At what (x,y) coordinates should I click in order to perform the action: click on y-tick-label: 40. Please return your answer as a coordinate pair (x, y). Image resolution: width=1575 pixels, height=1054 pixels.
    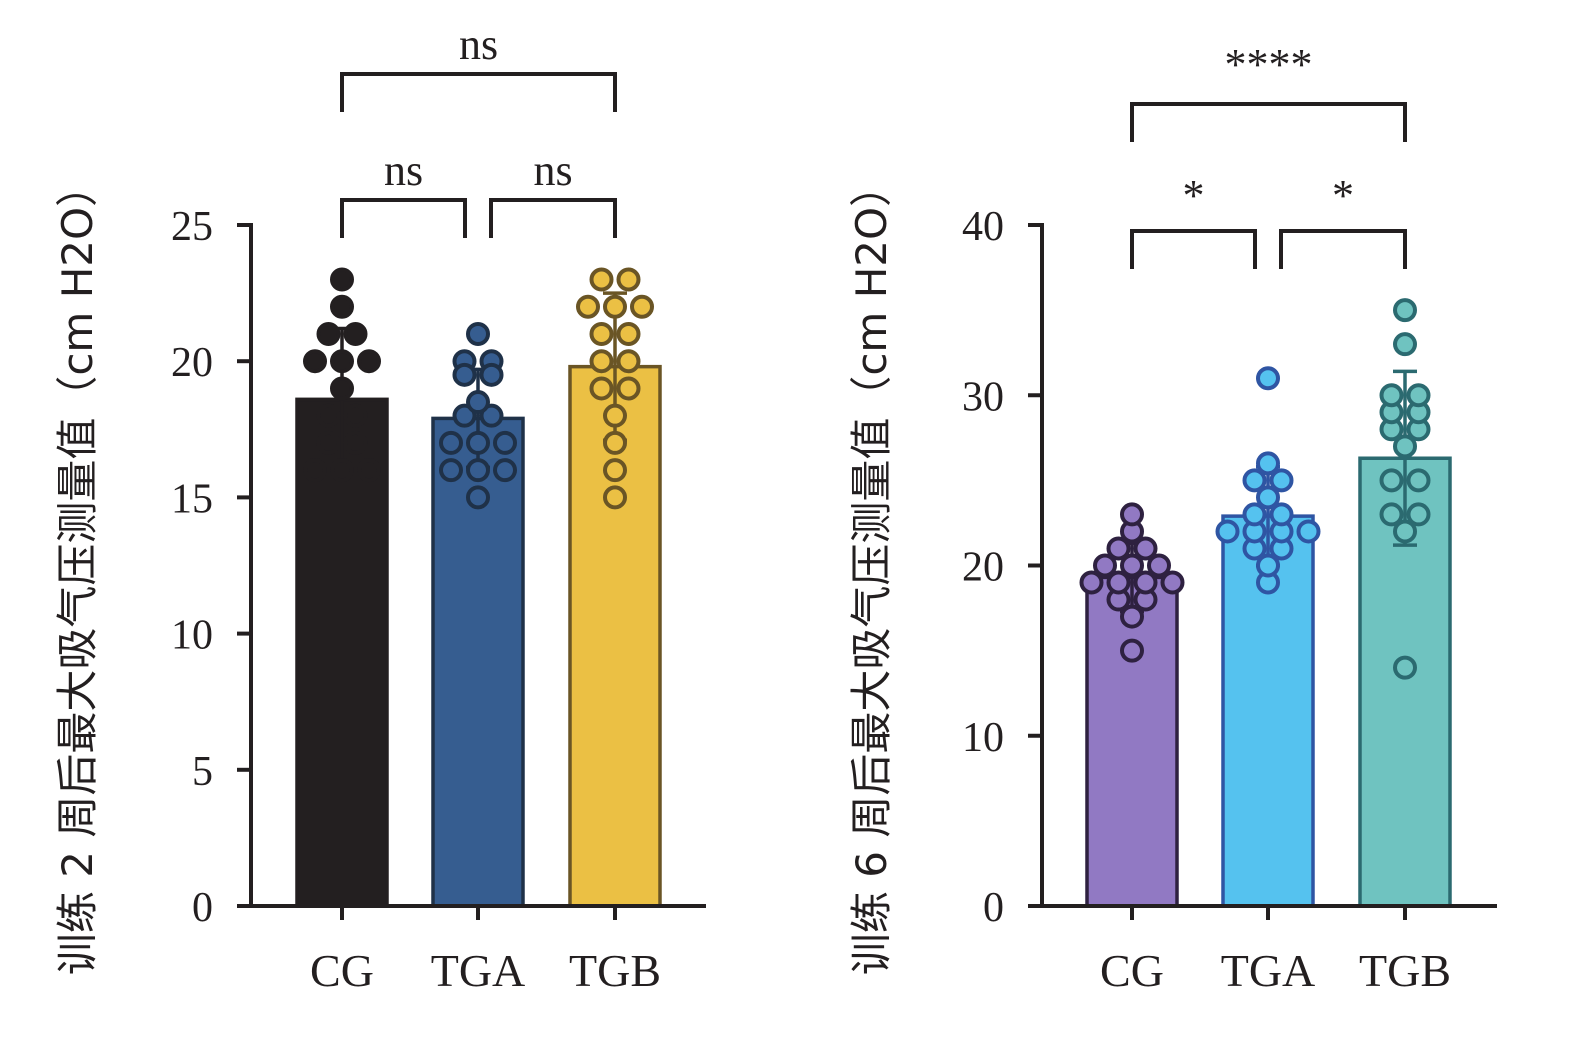
    Looking at the image, I should click on (983, 227).